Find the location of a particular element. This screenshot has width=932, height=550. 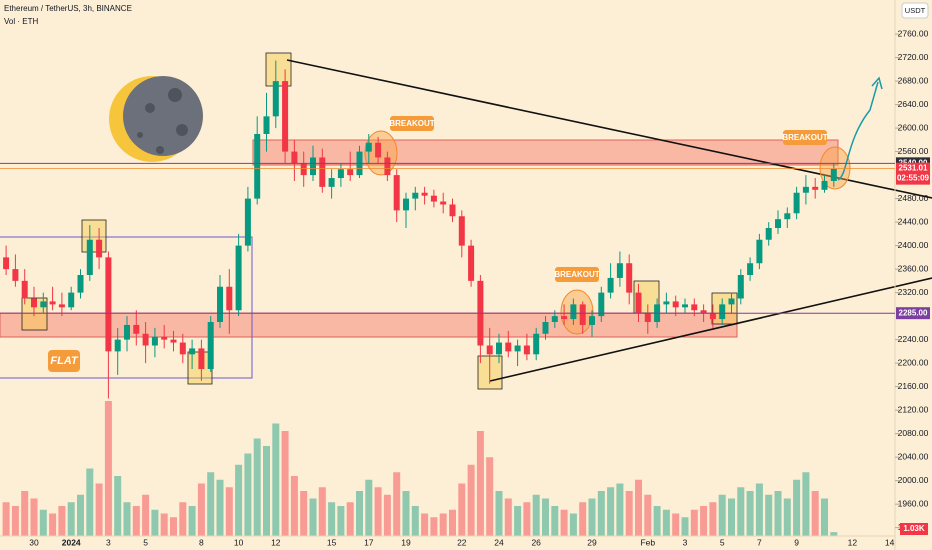

tag-bg is located at coordinates (577, 274).